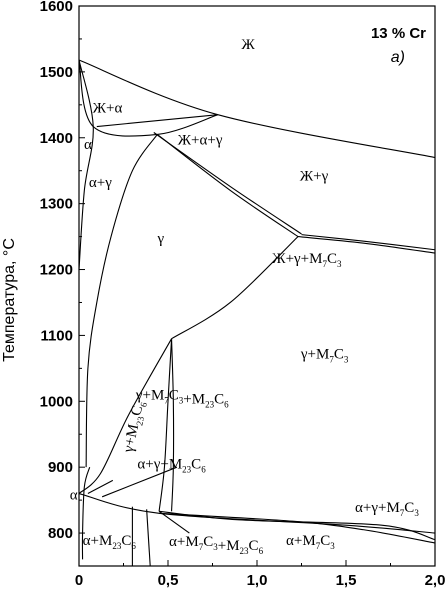 This screenshot has height=594, width=448. What do you see at coordinates (56, 204) in the screenshot?
I see `y-tick-label: 1300` at bounding box center [56, 204].